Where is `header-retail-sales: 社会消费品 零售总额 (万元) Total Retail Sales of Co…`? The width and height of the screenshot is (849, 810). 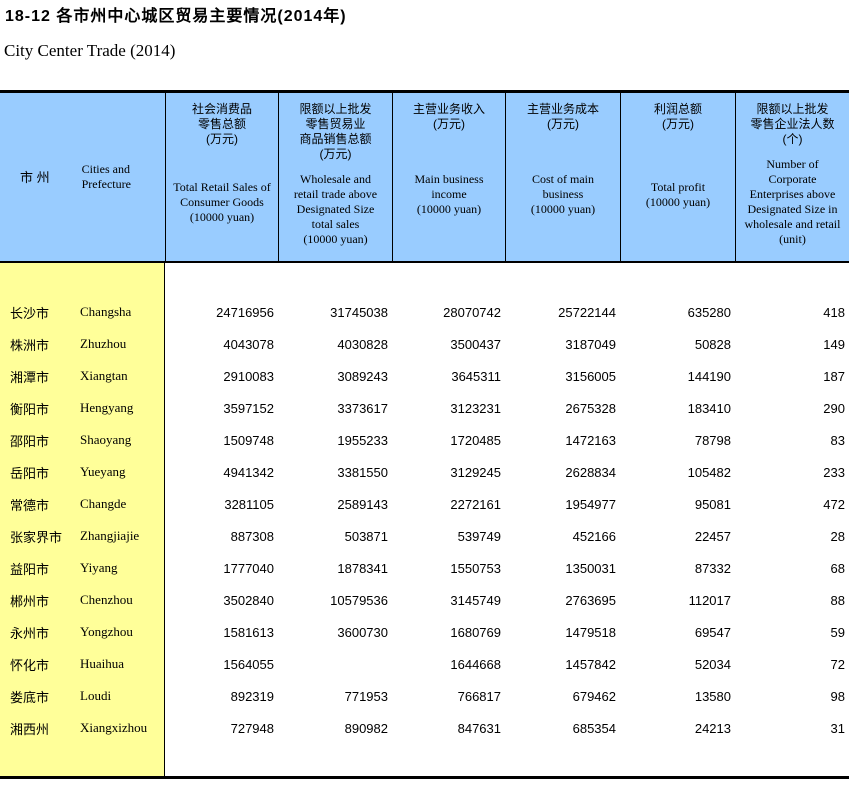
header-retail-sales: 社会消费品 零售总额 (万元) Total Retail Sales of Co… is located at coordinates (221, 177).